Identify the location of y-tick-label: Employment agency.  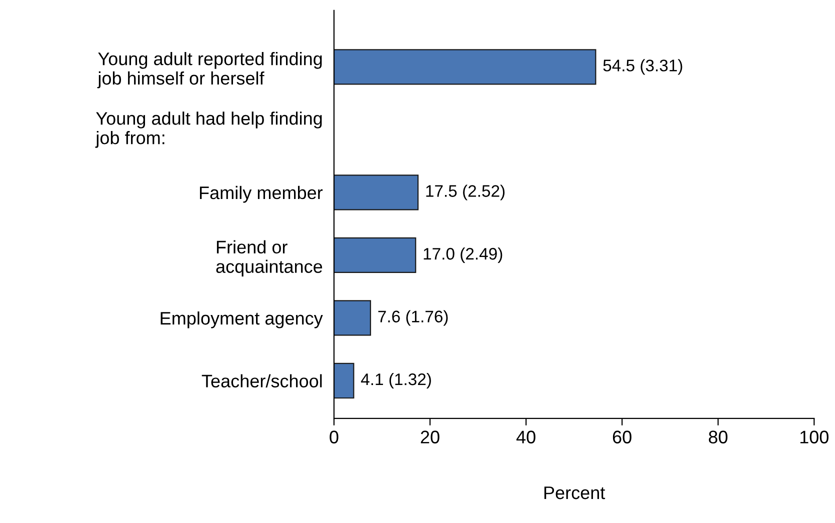
(241, 319).